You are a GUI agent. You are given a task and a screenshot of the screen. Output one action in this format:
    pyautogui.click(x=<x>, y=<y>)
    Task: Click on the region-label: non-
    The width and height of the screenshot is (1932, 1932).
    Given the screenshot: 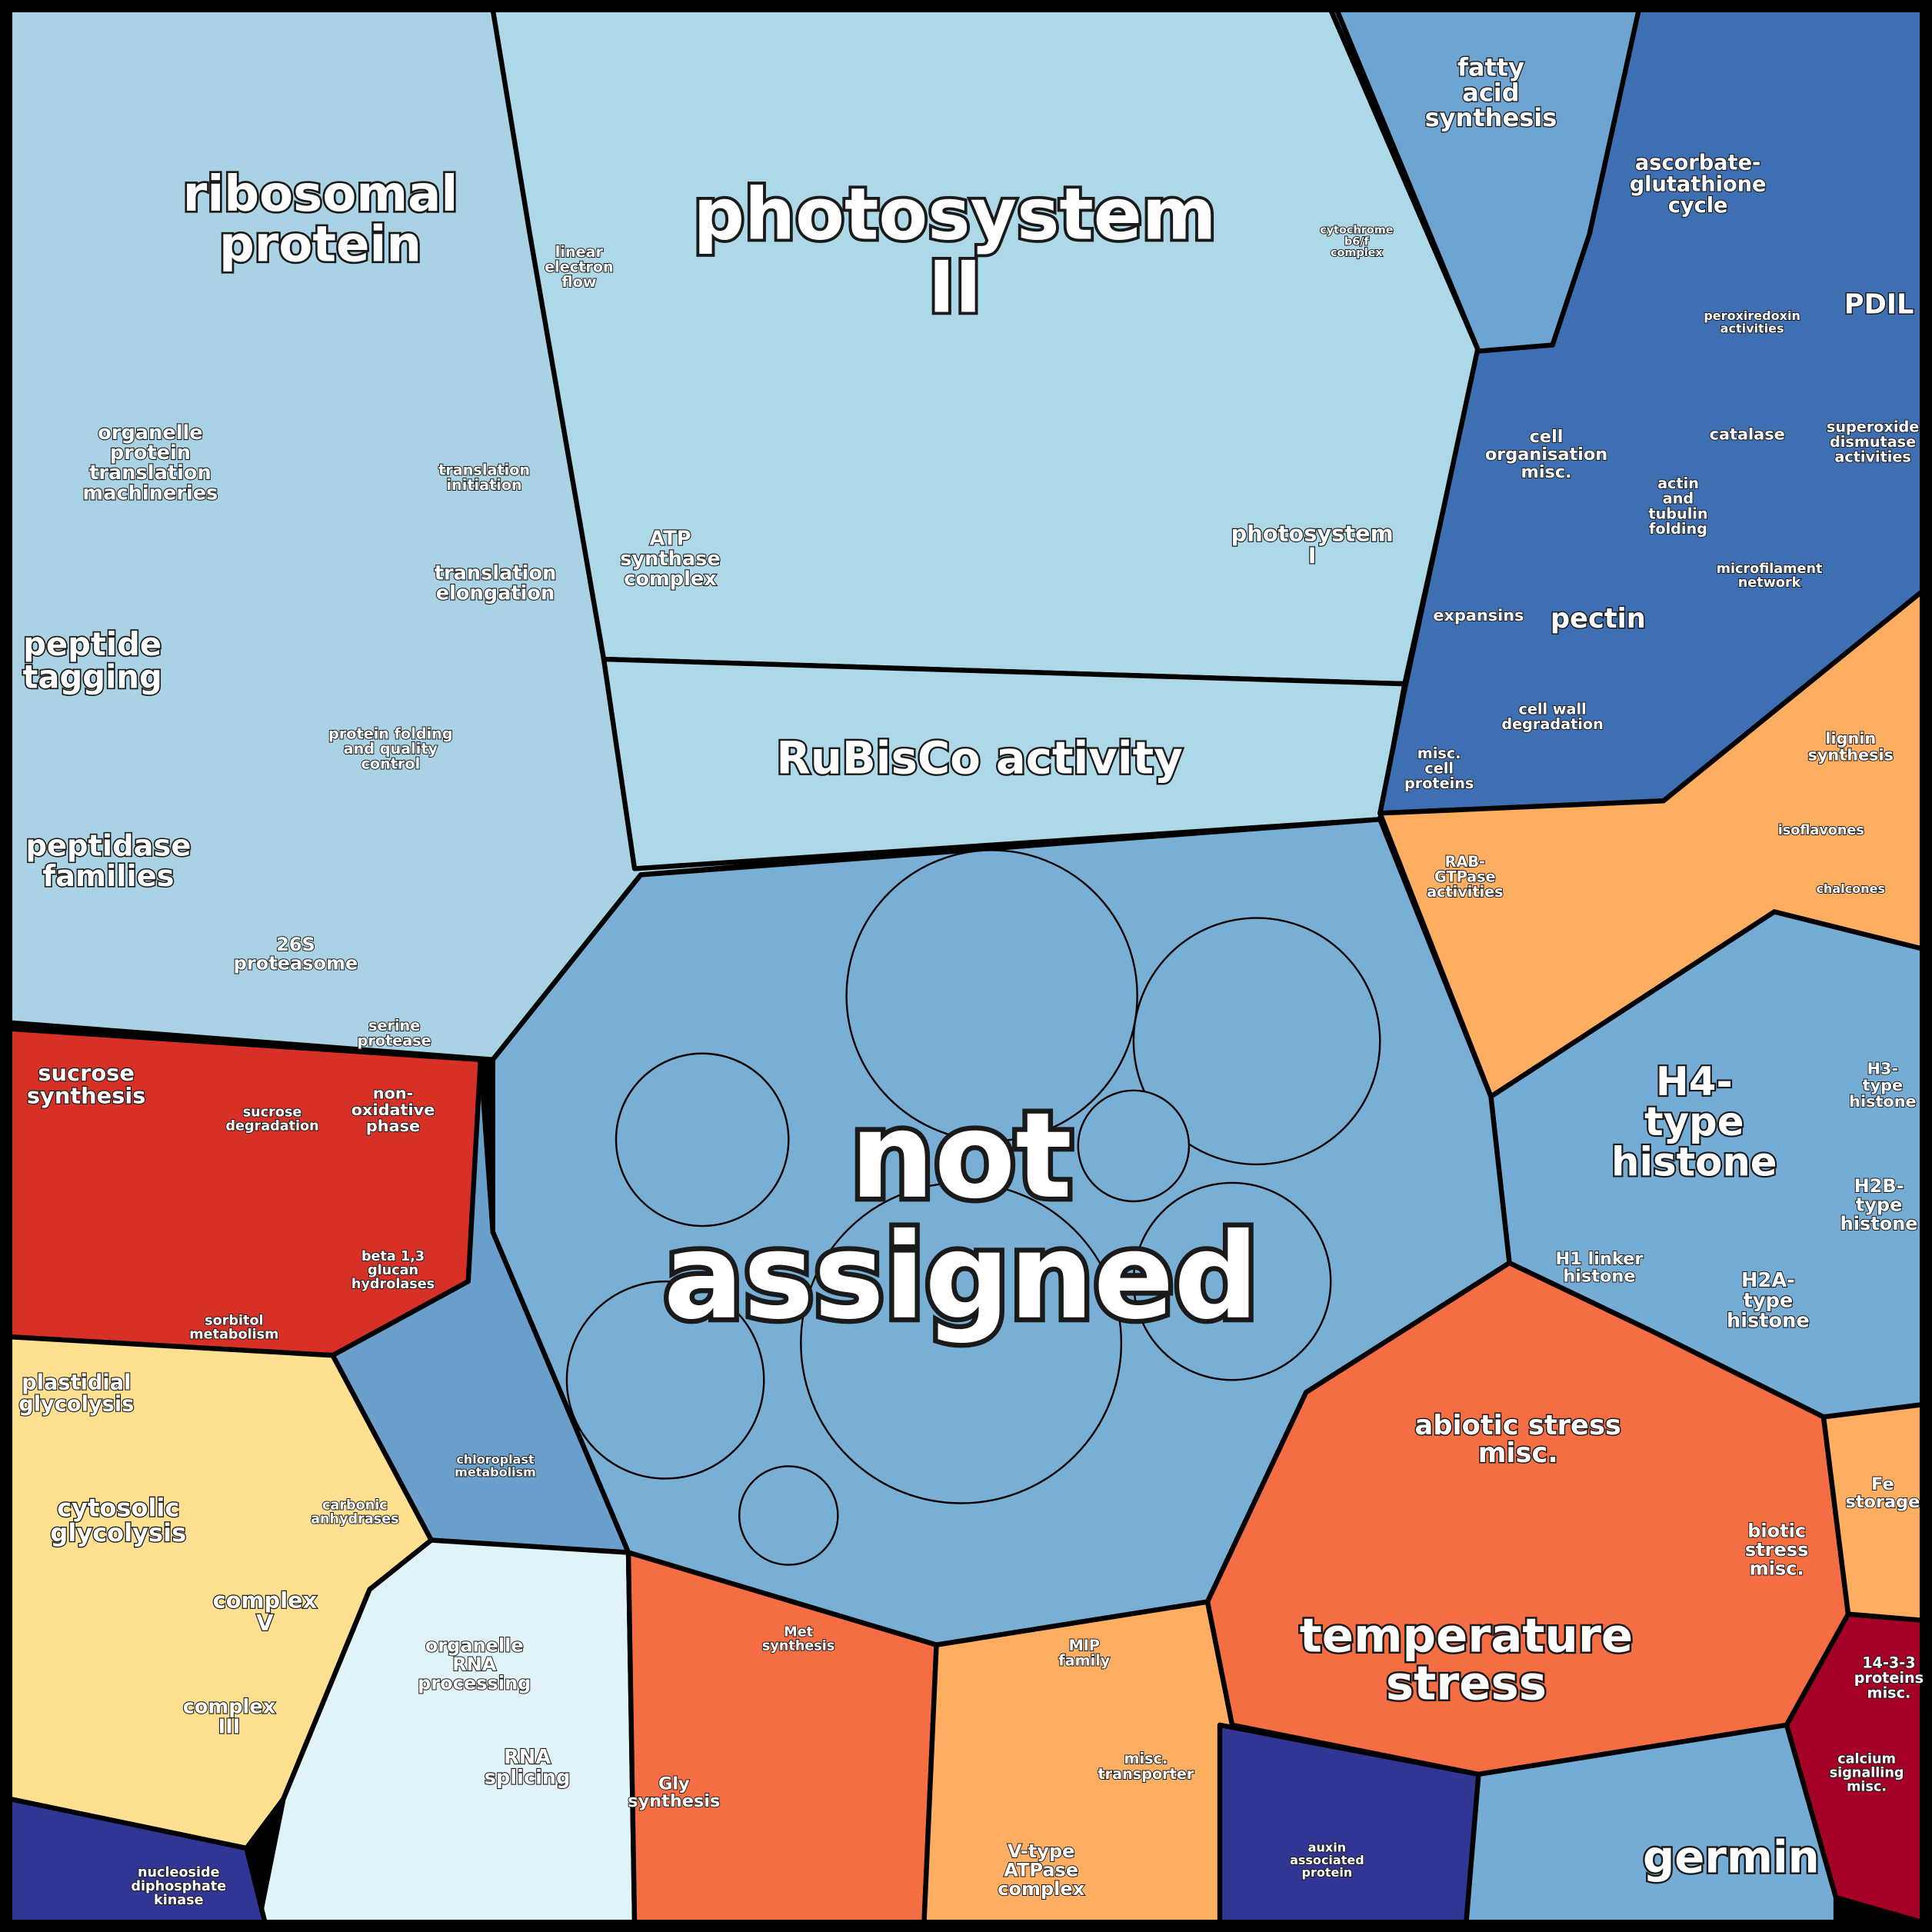 What is the action you would take?
    pyautogui.click(x=393, y=1093)
    